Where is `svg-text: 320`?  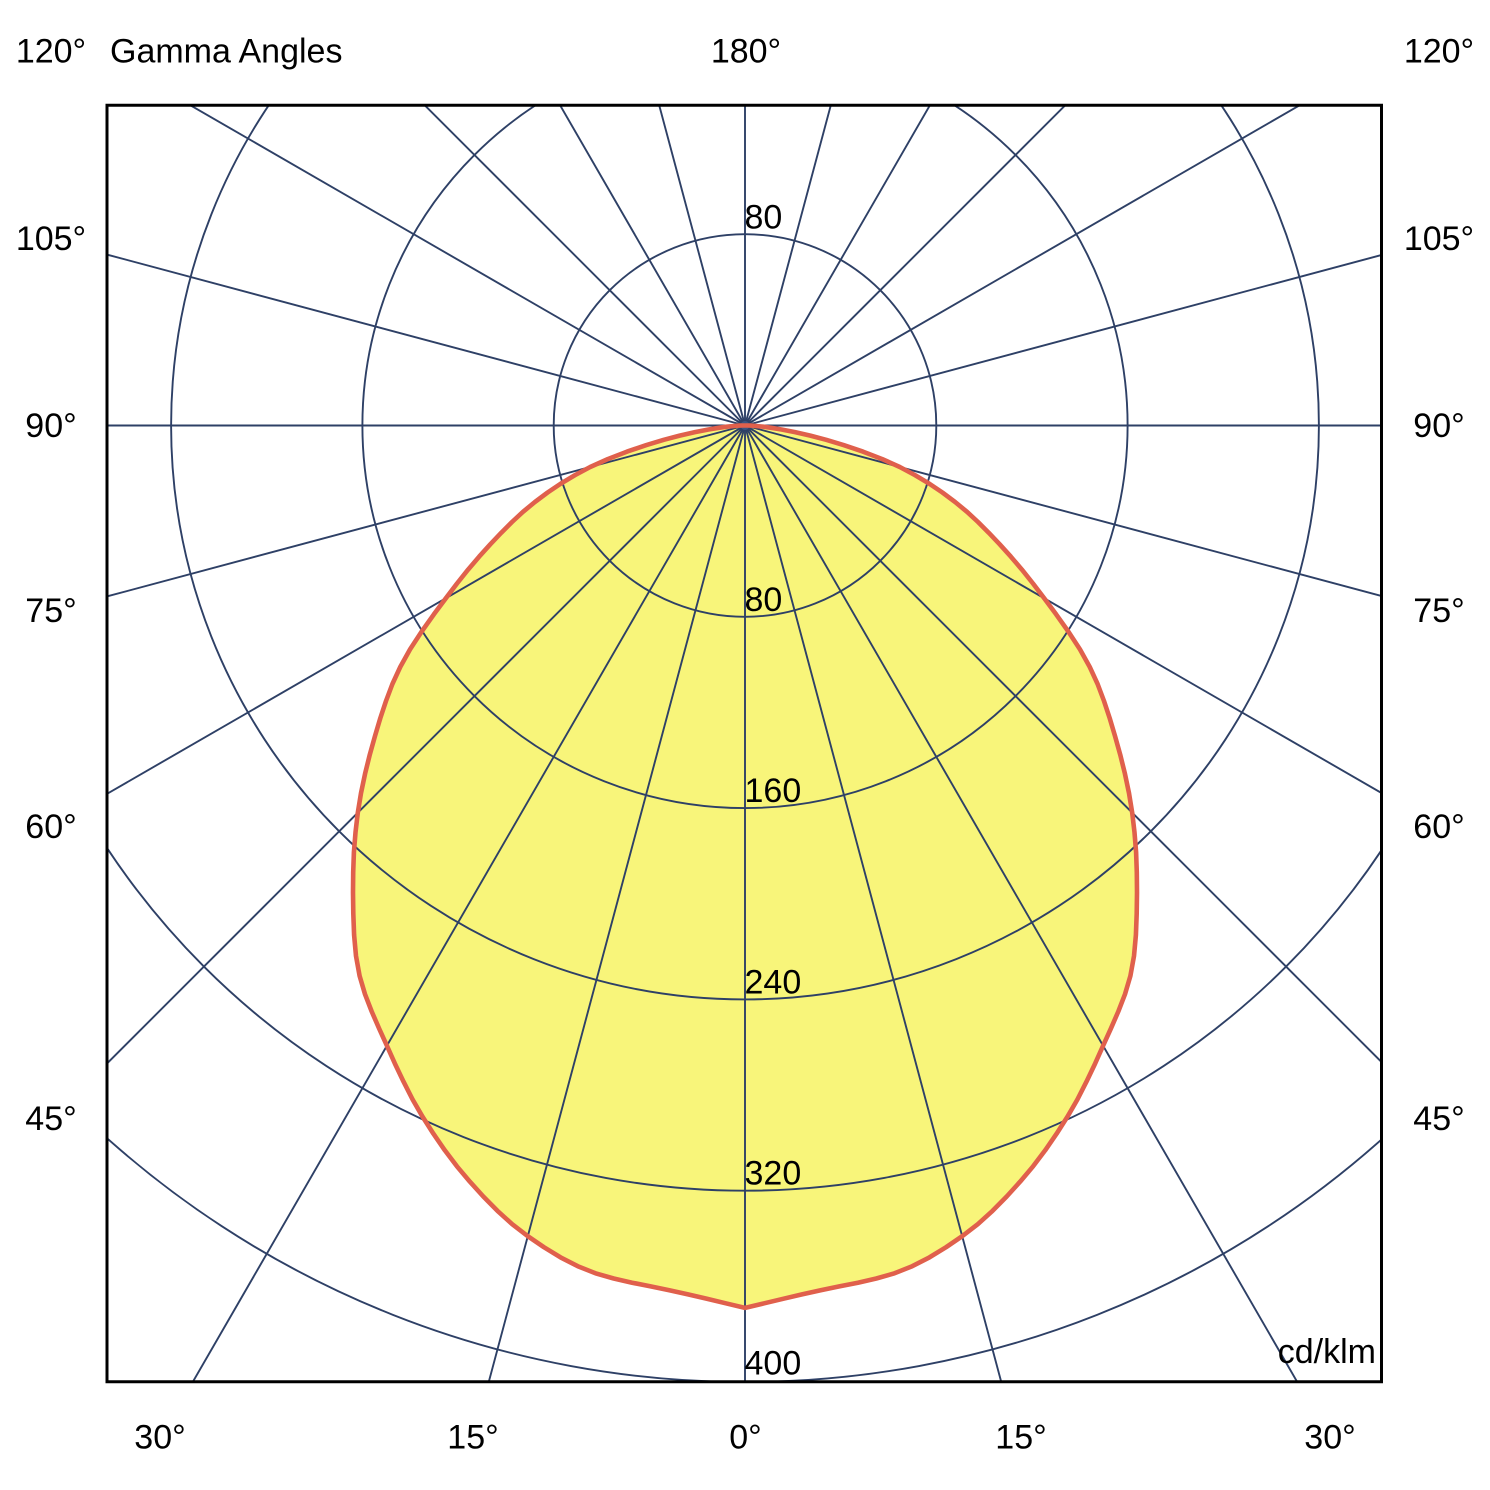 svg-text: 320 is located at coordinates (773, 1174).